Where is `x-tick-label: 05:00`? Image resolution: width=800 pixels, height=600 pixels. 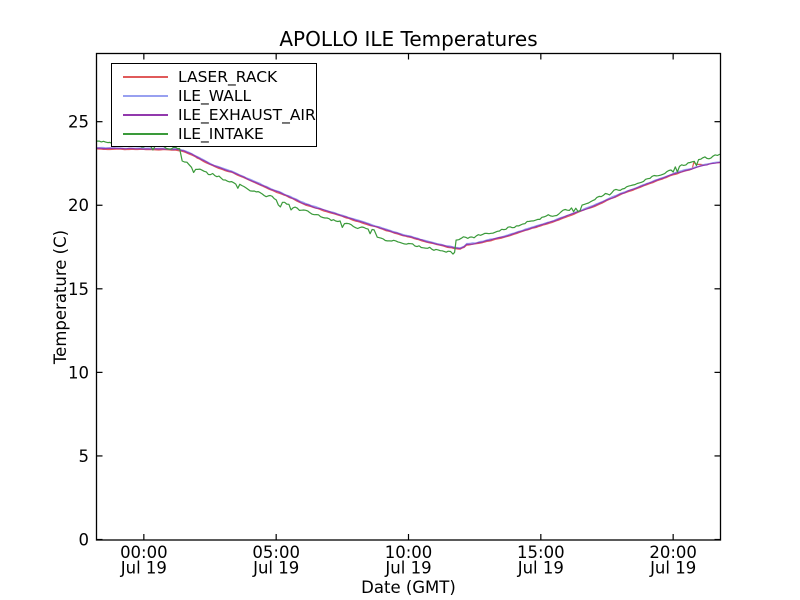 x-tick-label: 05:00 is located at coordinates (276, 552).